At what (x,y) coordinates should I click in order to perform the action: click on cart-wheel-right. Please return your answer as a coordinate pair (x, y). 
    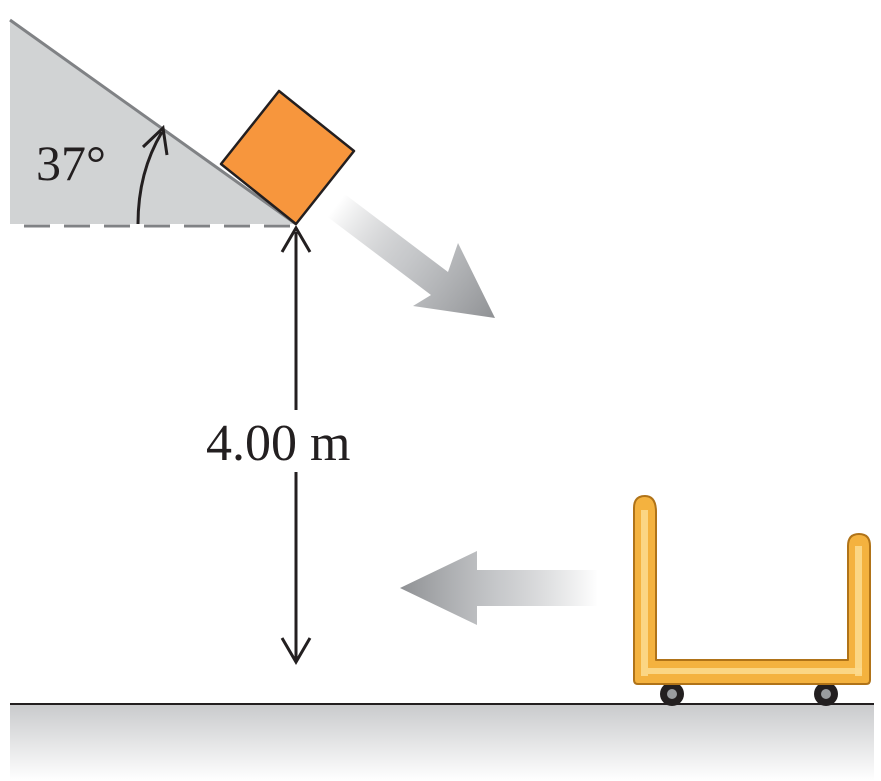
    Looking at the image, I should click on (826, 694).